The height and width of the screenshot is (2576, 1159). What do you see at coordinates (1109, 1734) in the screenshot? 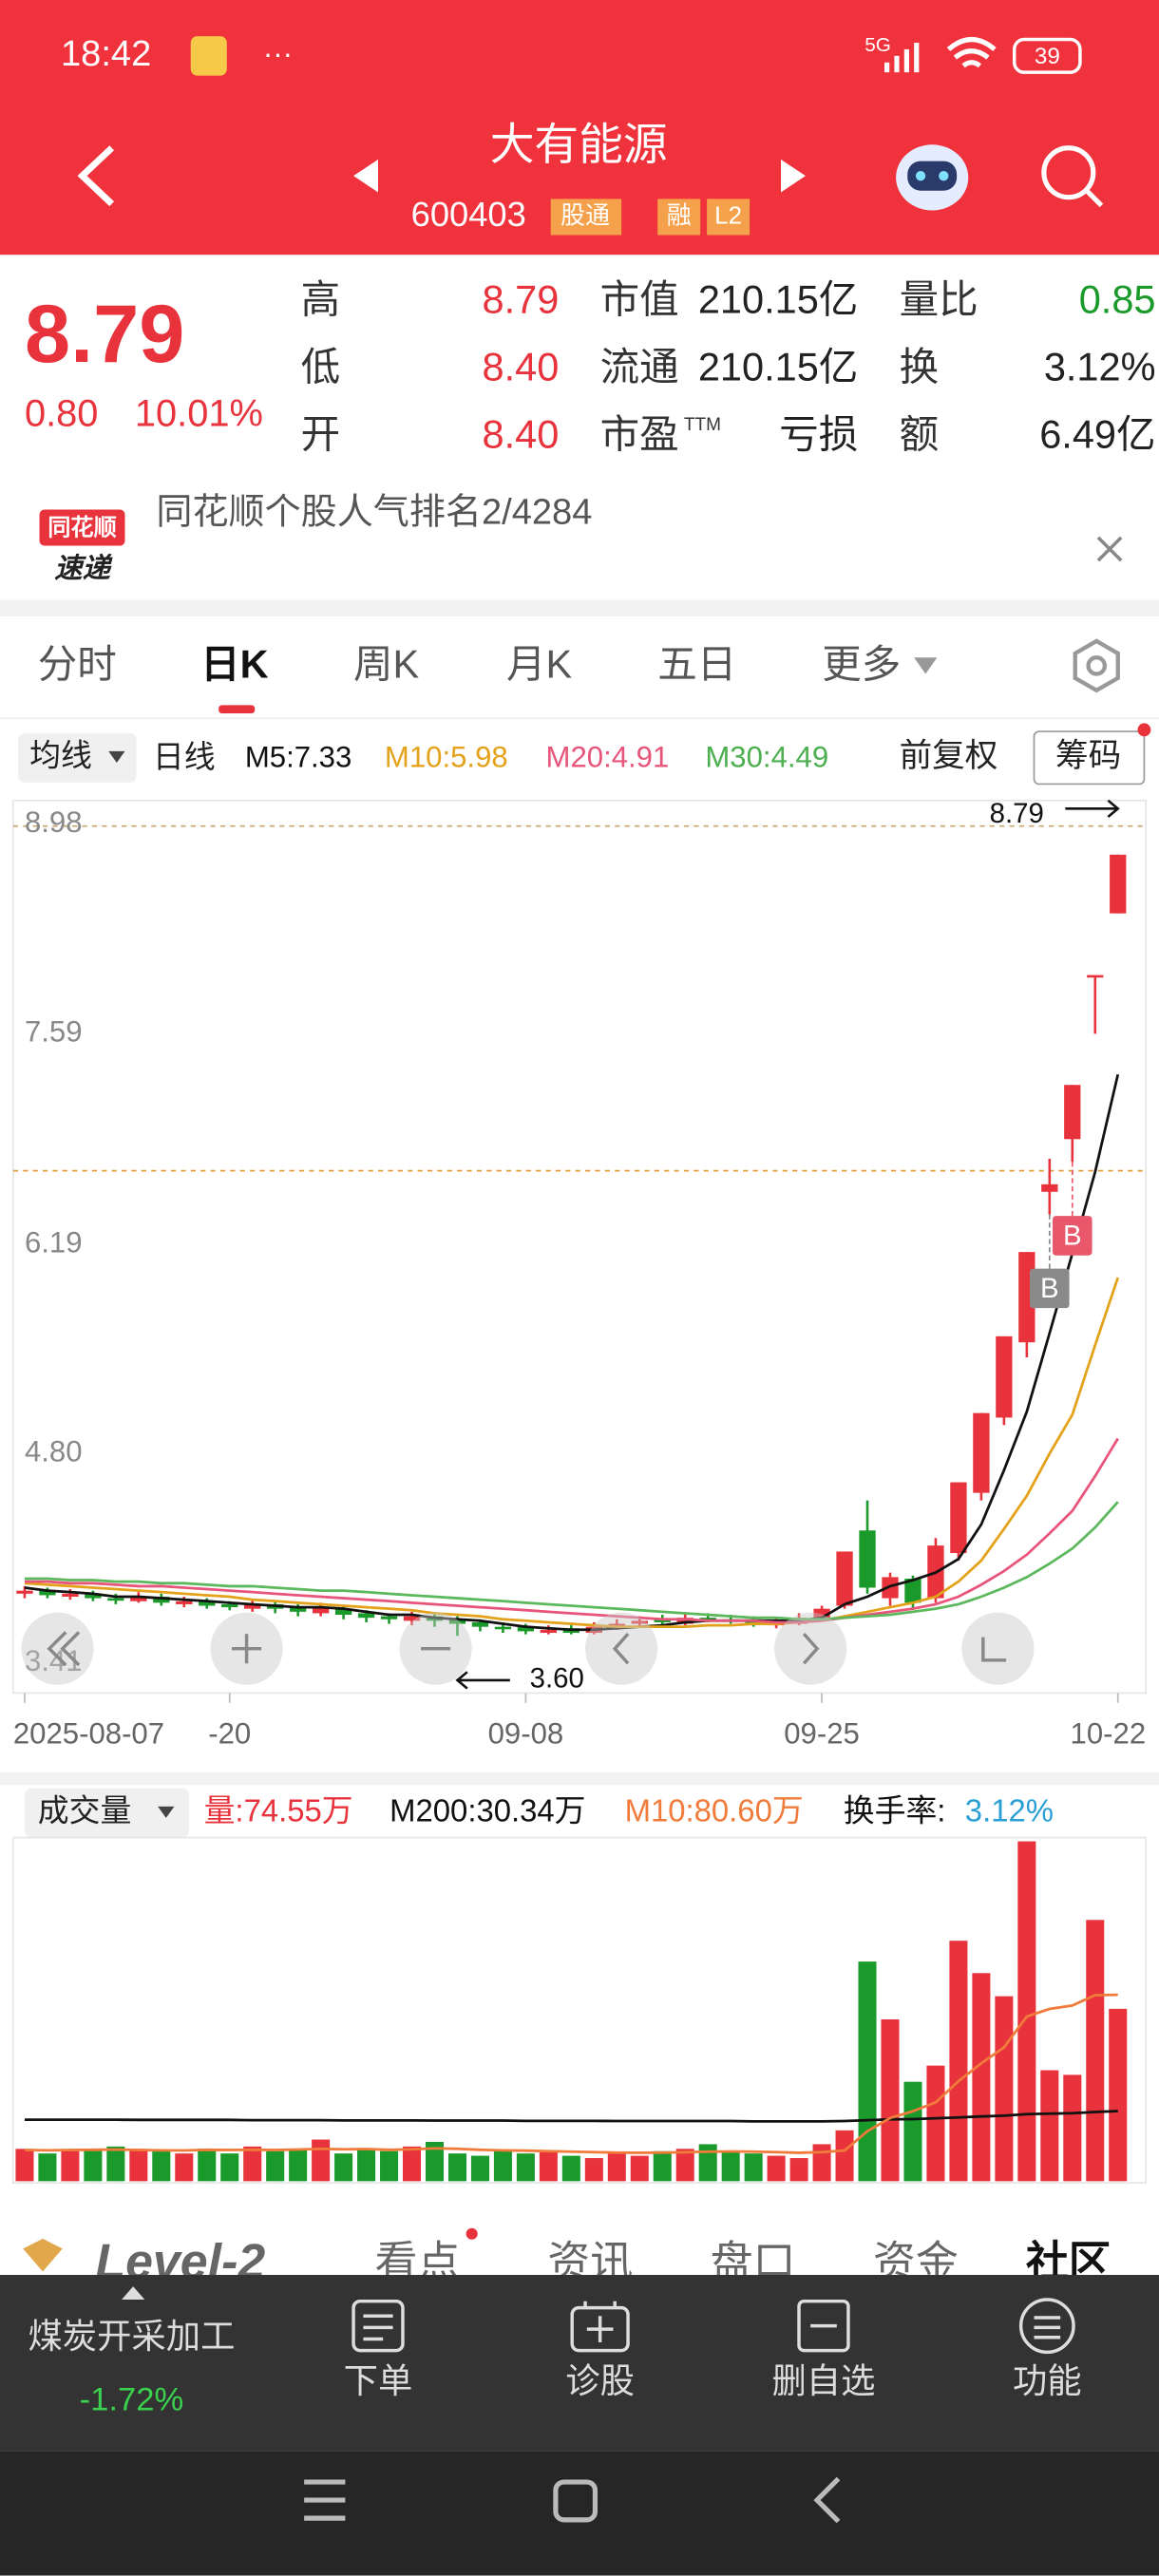
I see `x-tick-label: 10-22` at bounding box center [1109, 1734].